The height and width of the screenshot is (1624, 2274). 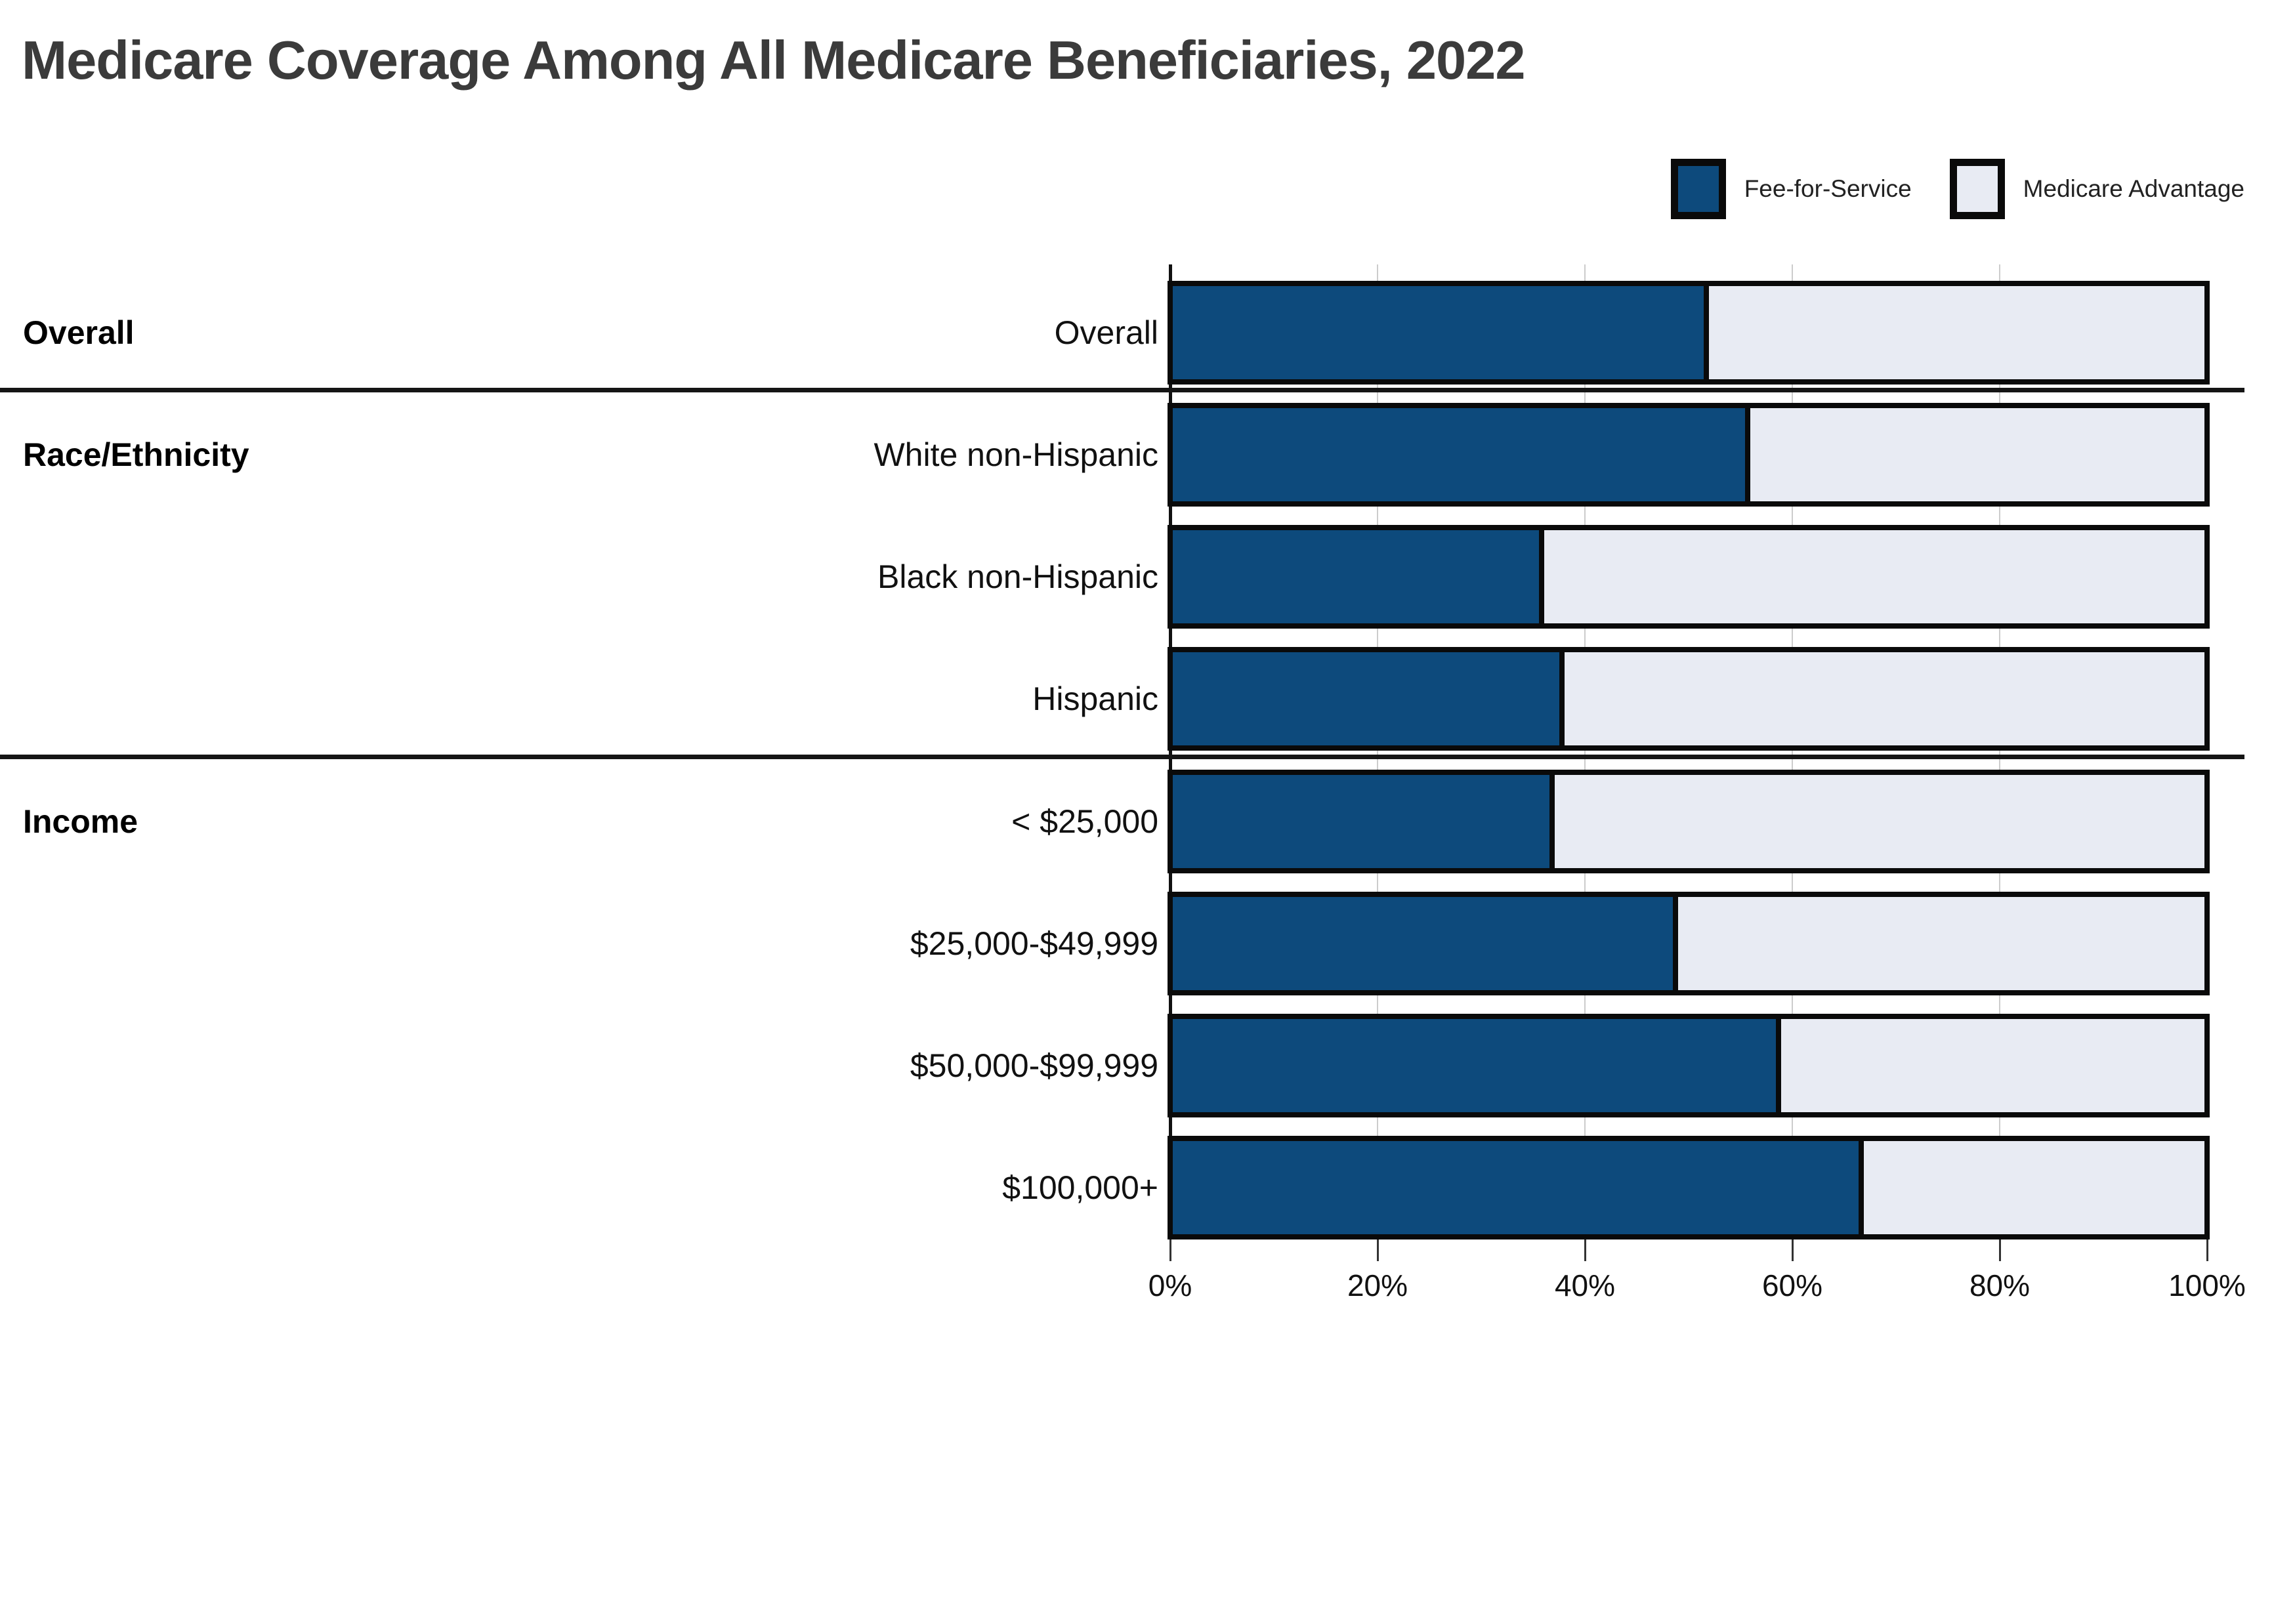 I want to click on x-tick-label: 40%, so click(x=1585, y=1285).